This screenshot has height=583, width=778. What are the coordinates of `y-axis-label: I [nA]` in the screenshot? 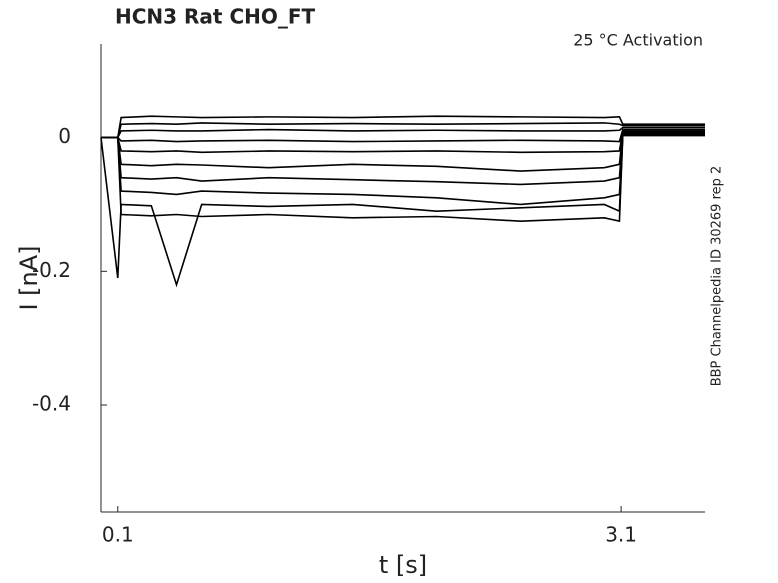 It's located at (29, 277).